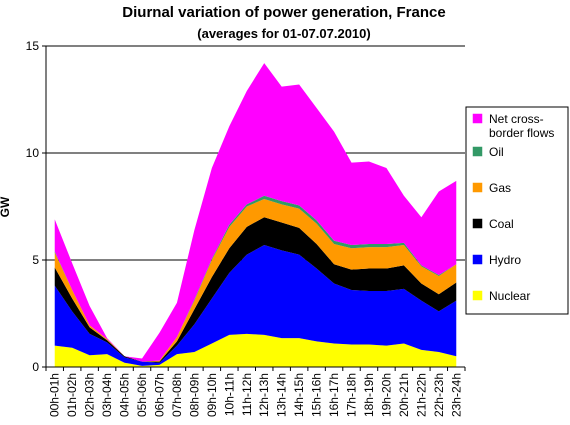 Image resolution: width=570 pixels, height=425 pixels. I want to click on legend-label-coal: Coal, so click(501, 224).